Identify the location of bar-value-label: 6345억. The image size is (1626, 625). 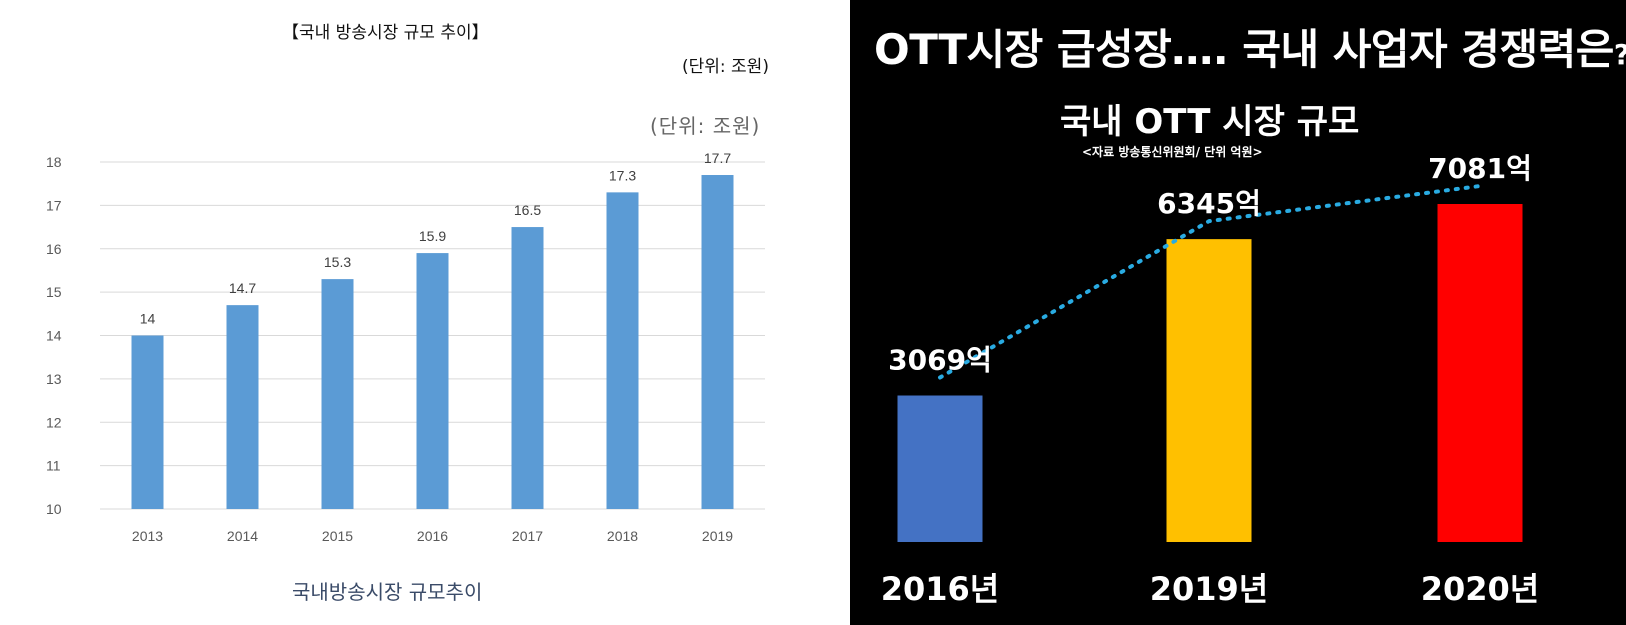
(1209, 203).